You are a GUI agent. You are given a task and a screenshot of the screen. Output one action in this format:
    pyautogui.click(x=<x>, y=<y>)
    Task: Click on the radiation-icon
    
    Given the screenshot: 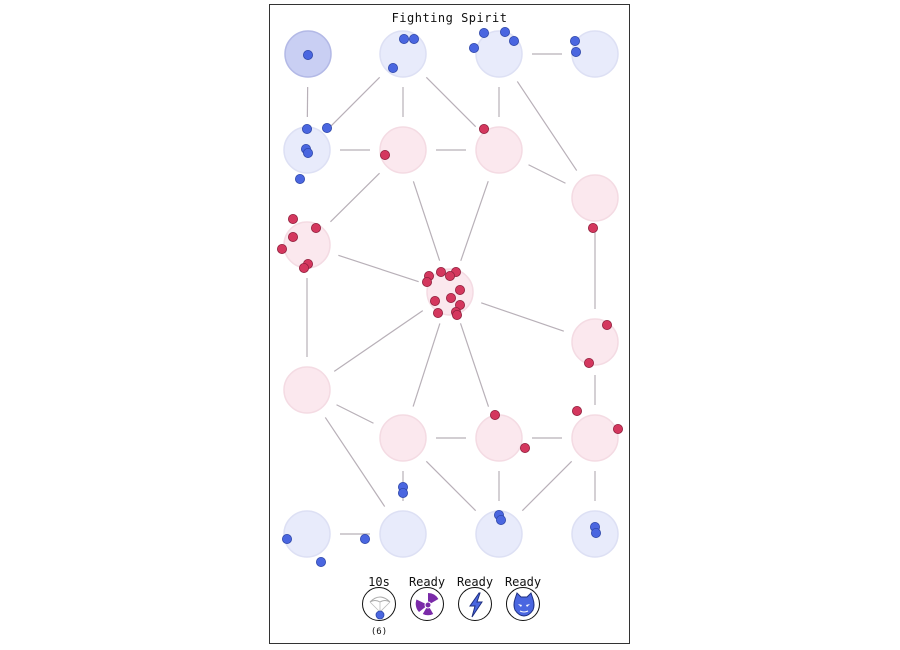 What is the action you would take?
    pyautogui.click(x=428, y=605)
    